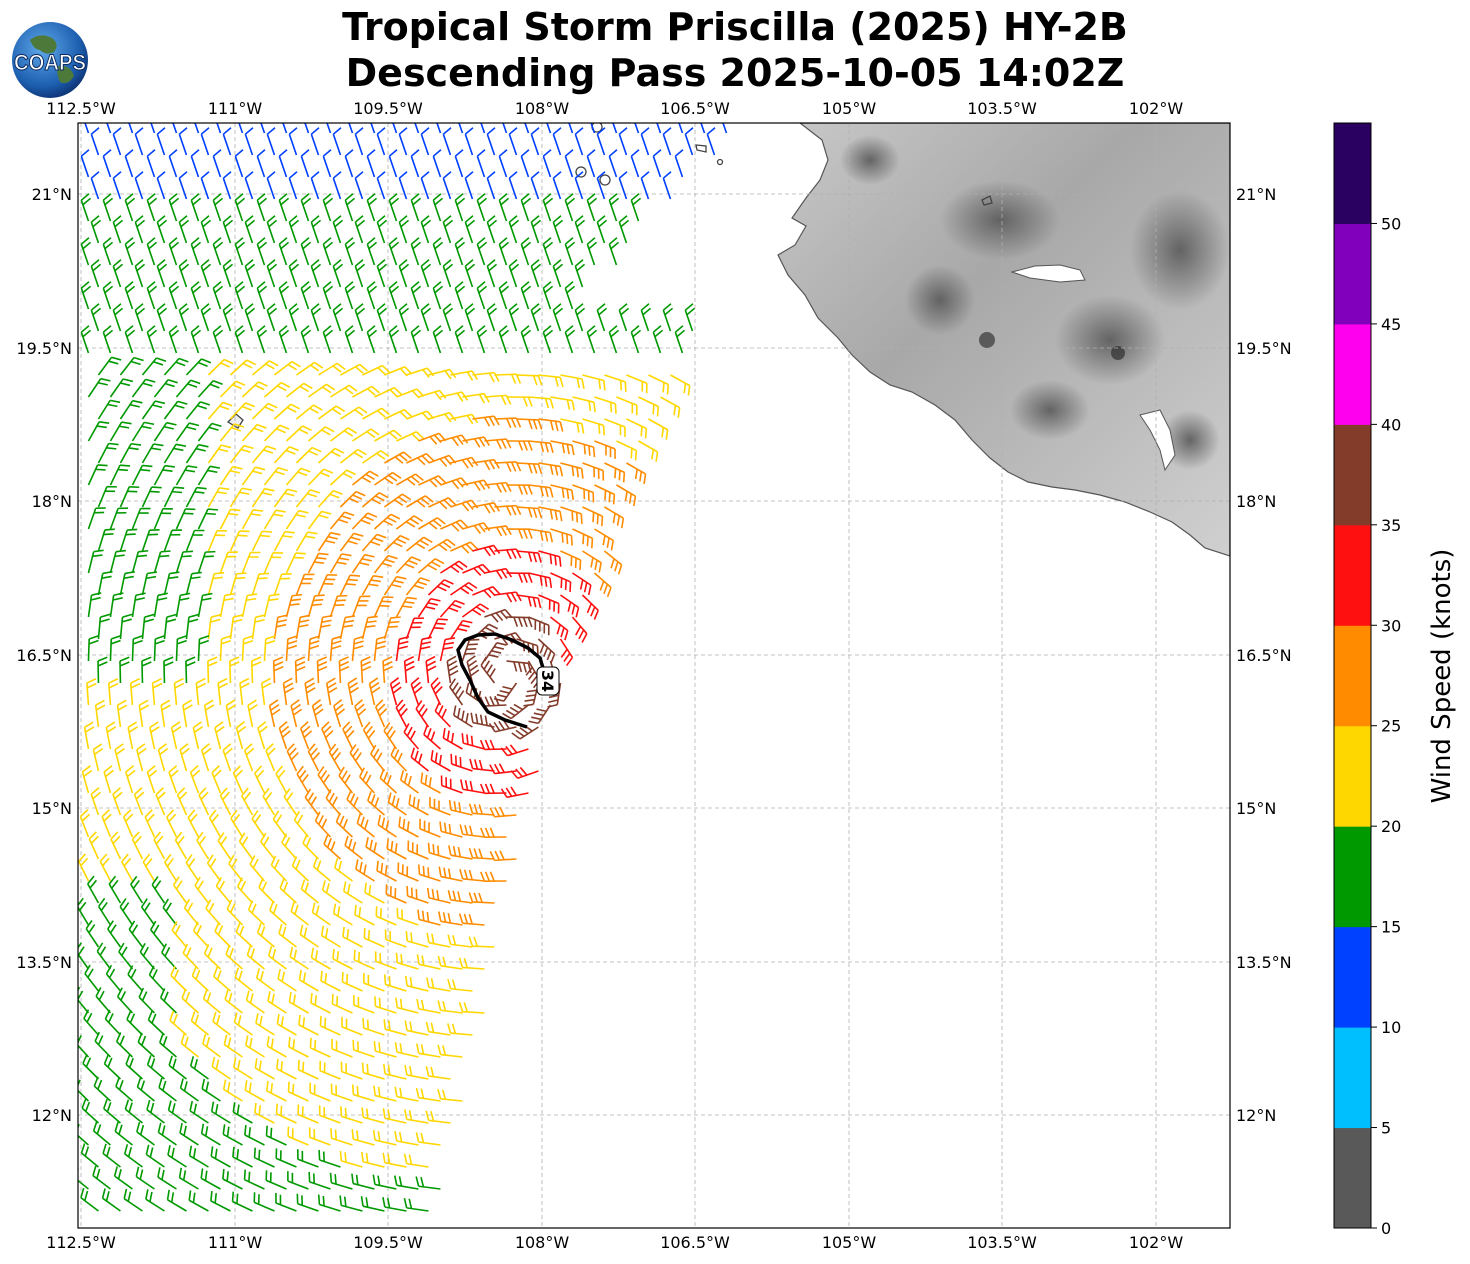 The width and height of the screenshot is (1470, 1264). Describe the element at coordinates (1352, 1078) in the screenshot. I see `colorbar-segment` at that location.